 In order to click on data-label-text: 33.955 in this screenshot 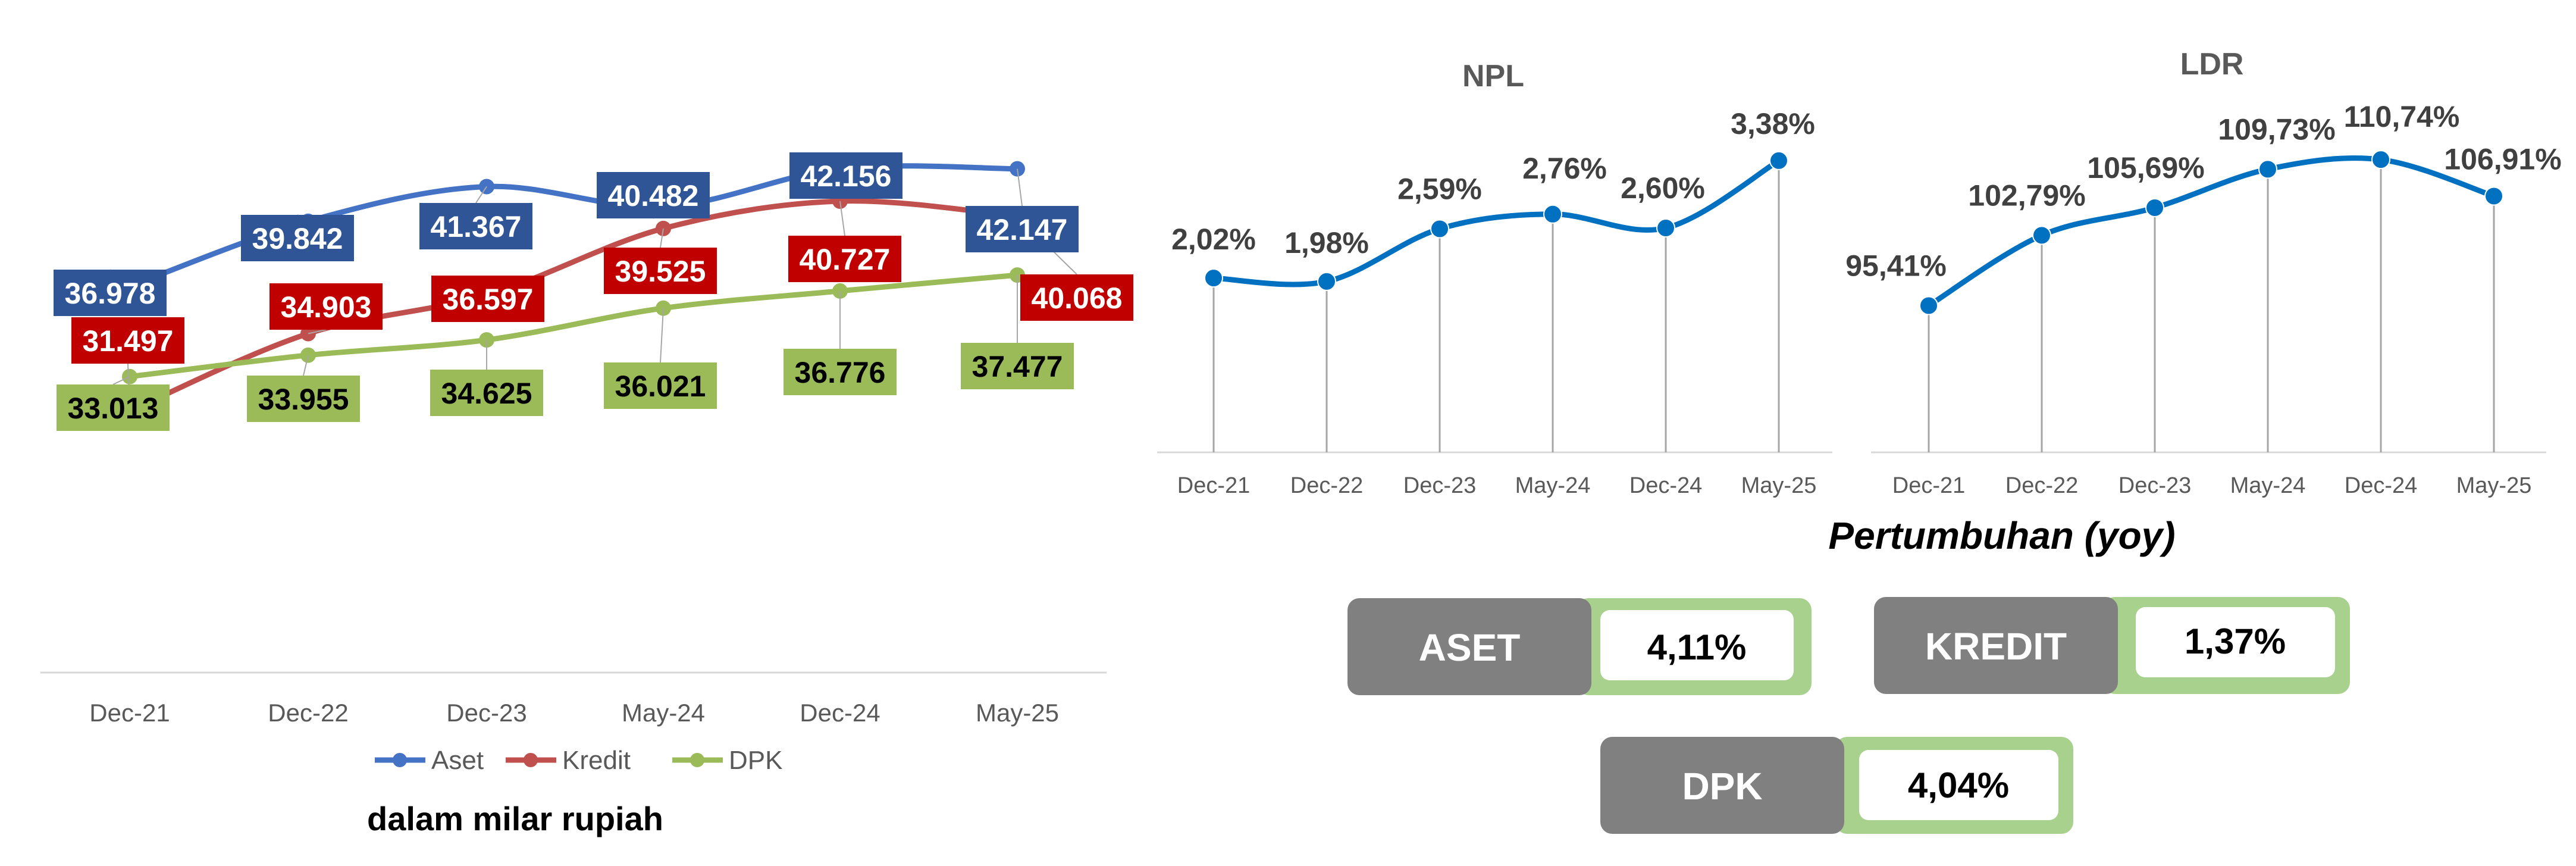, I will do `click(303, 399)`.